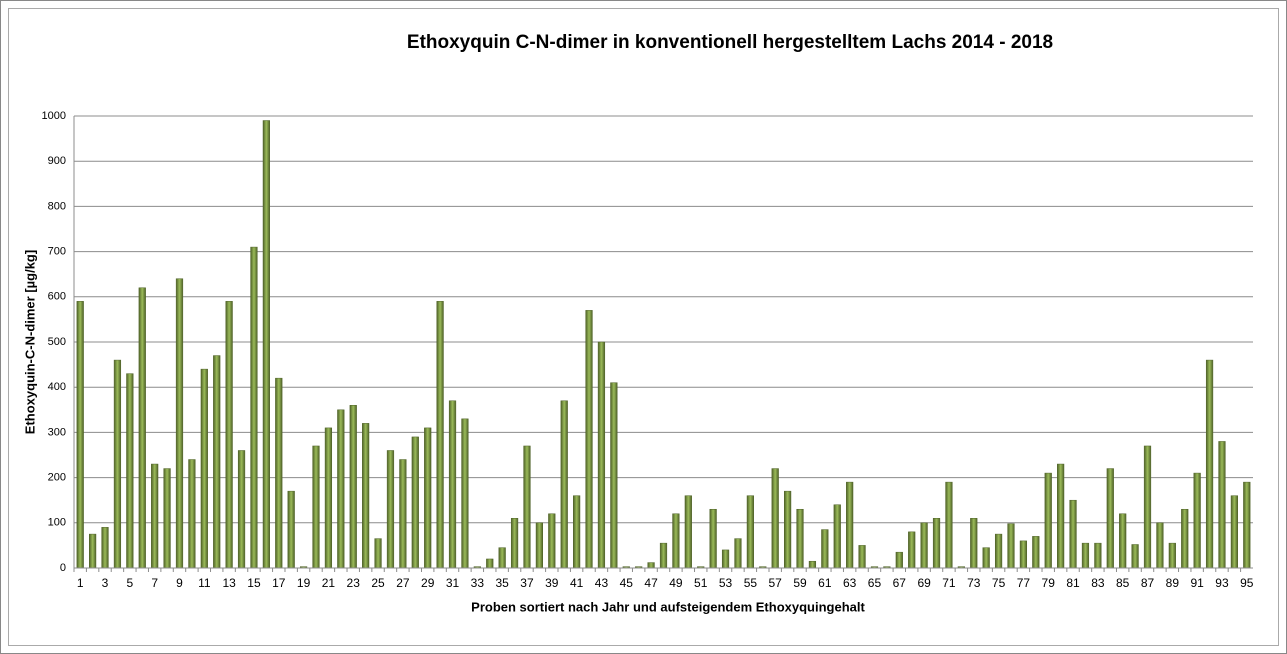 The width and height of the screenshot is (1287, 654). Describe the element at coordinates (1222, 583) in the screenshot. I see `x-tick-label: 93` at that location.